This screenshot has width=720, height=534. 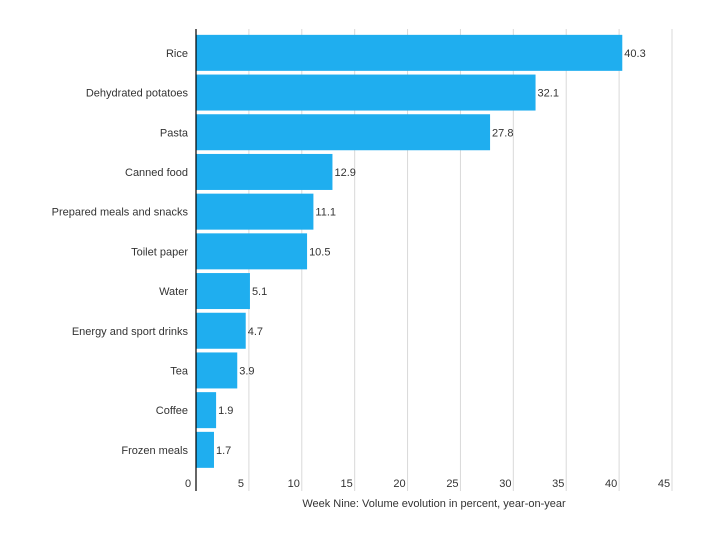 What do you see at coordinates (634, 54) in the screenshot?
I see `data-label: 40.3` at bounding box center [634, 54].